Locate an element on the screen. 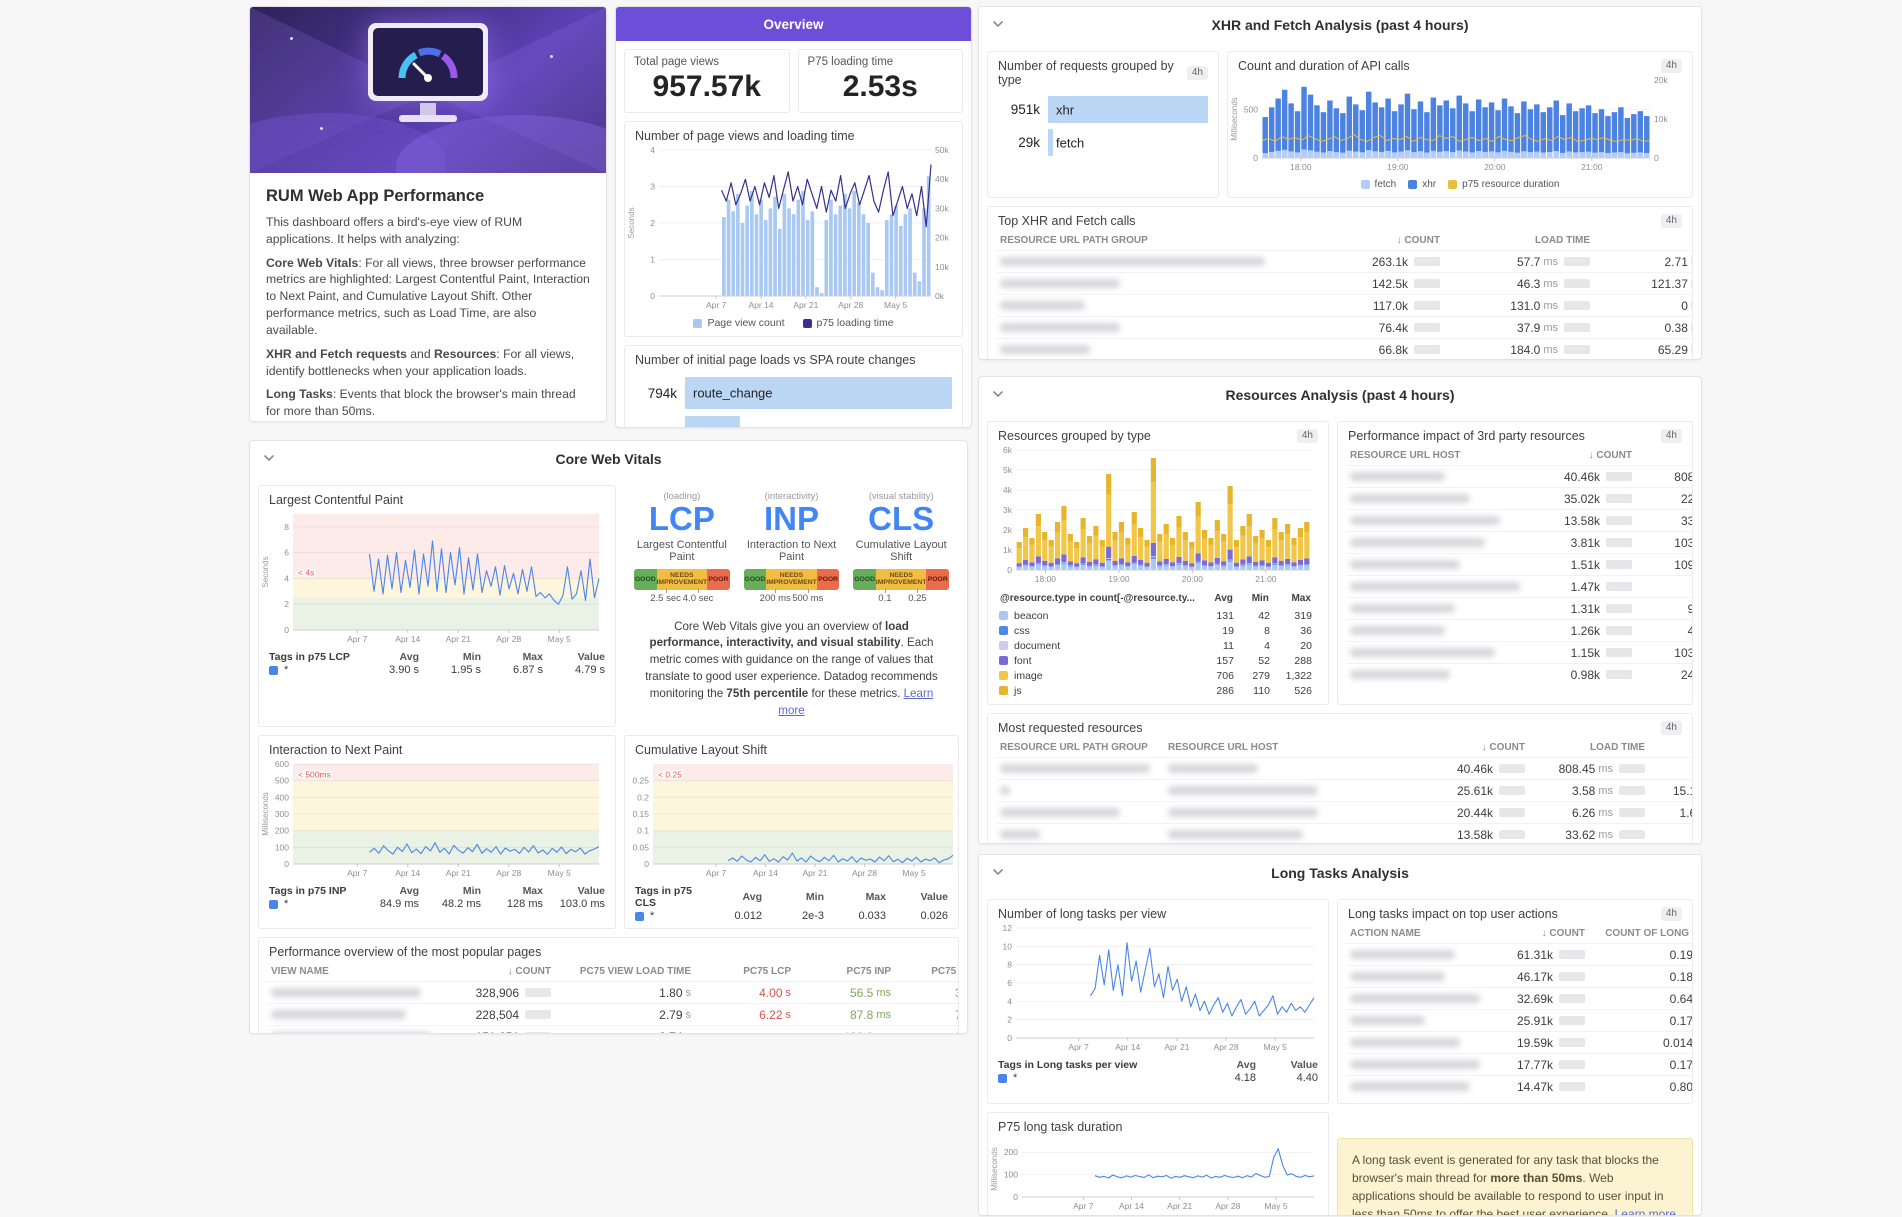 The height and width of the screenshot is (1217, 1902). table-cell: 142.5k is located at coordinates (1384, 283).